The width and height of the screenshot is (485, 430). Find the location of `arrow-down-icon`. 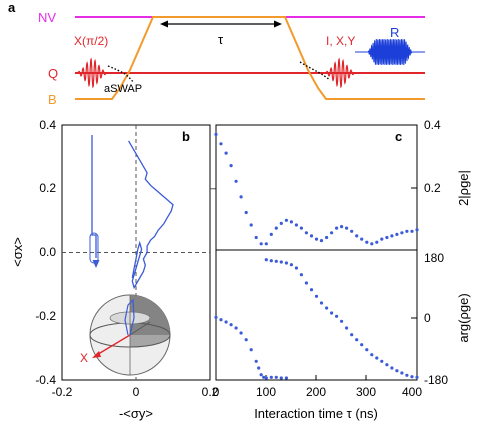

arrow-down-icon is located at coordinates (96, 264).